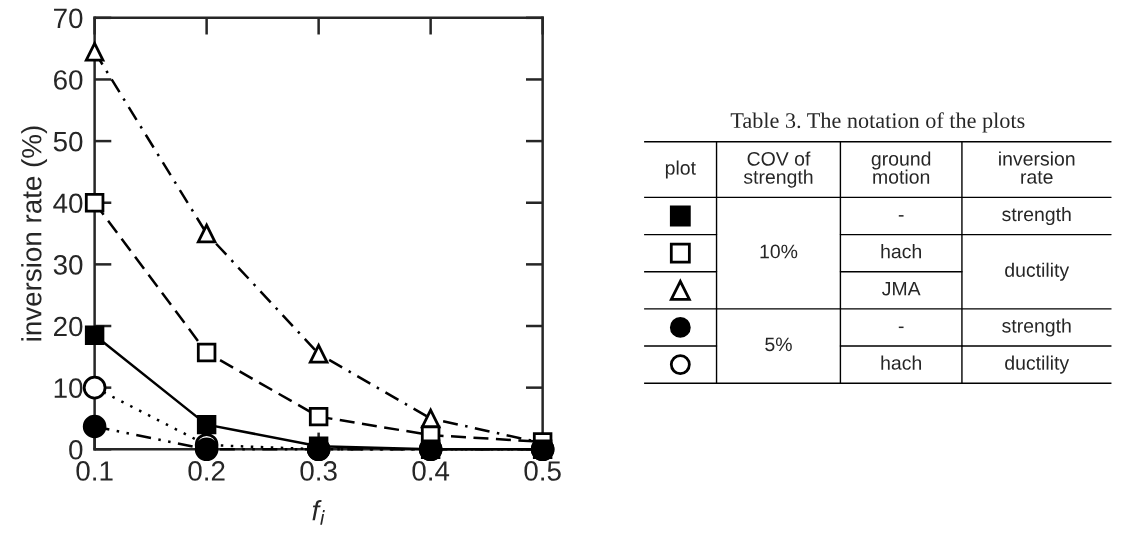 Image resolution: width=1140 pixels, height=540 pixels. I want to click on y-axis-title: inversion rate (%), so click(34, 233).